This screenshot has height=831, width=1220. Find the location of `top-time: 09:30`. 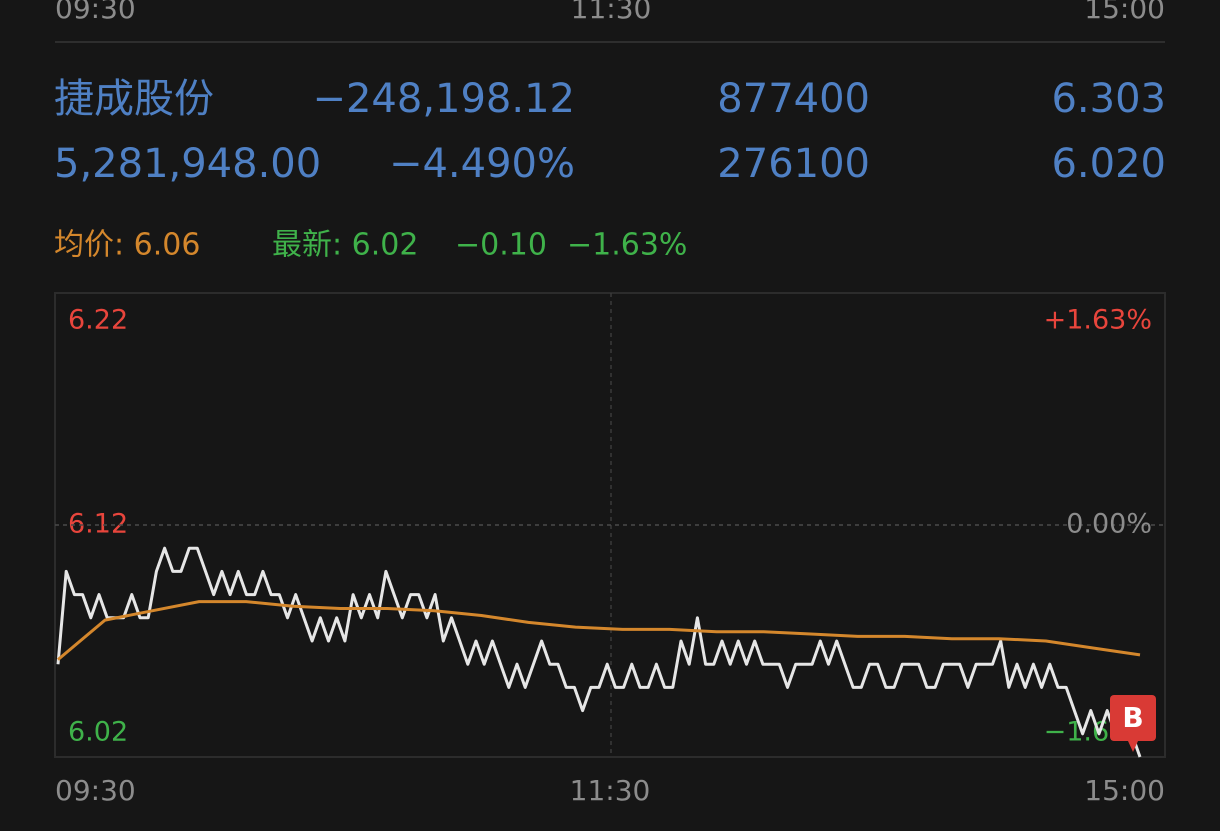

top-time: 09:30 is located at coordinates (95, 12).